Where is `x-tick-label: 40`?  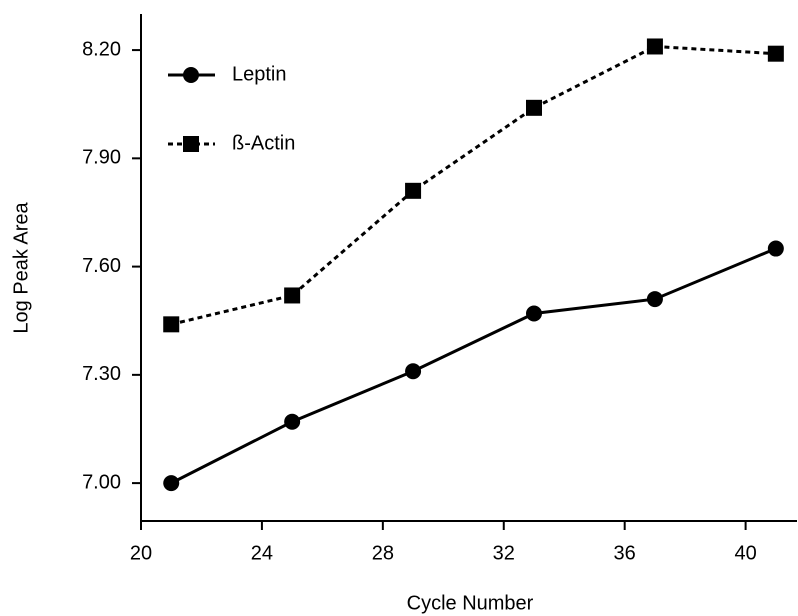
x-tick-label: 40 is located at coordinates (745, 553).